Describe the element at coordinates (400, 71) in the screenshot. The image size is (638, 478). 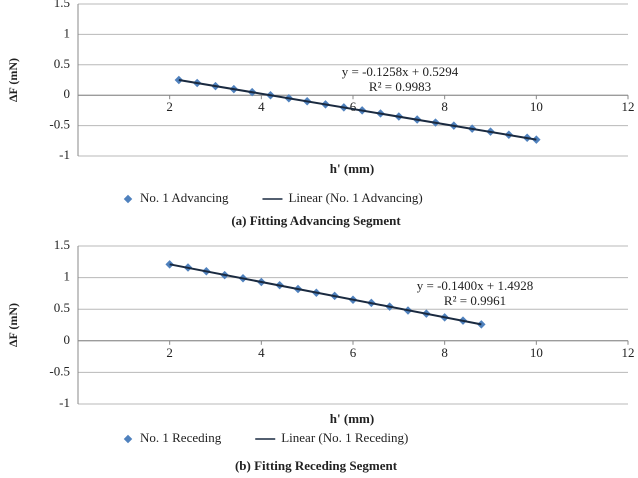
I see `equation-annotation: y = -0.1258x + 0.5294` at that location.